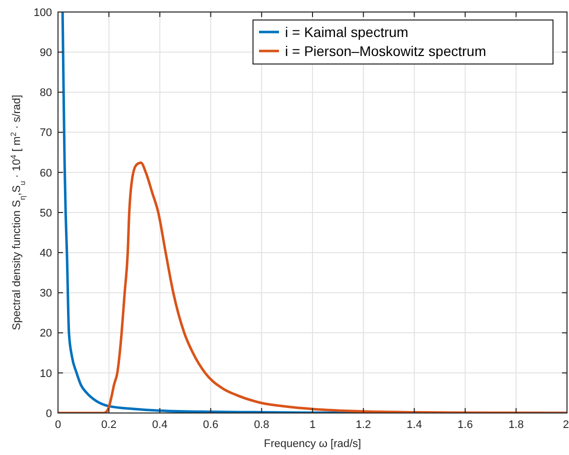 This screenshot has height=455, width=569. Describe the element at coordinates (565, 425) in the screenshot. I see `x-tick-label: 2` at that location.